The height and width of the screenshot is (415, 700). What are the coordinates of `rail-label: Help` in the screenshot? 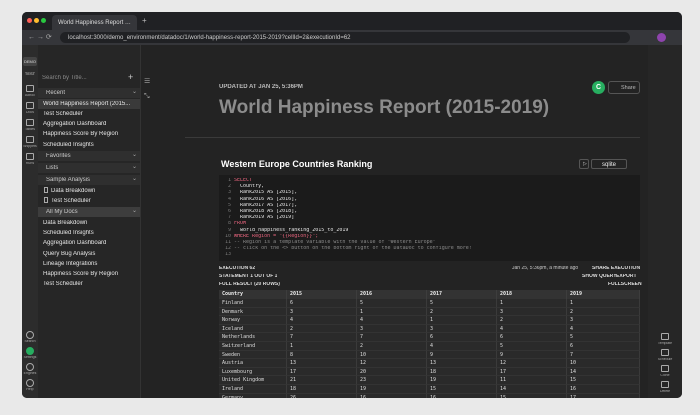 It's located at (30, 389).